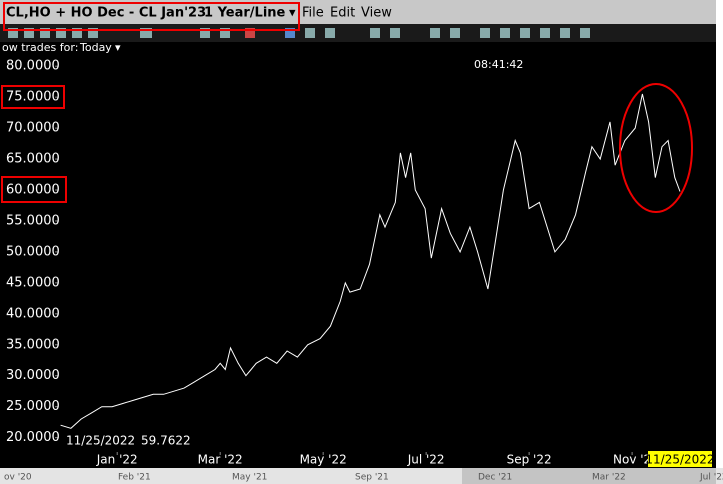  Describe the element at coordinates (376, 13) in the screenshot. I see `menu-view: View` at that location.